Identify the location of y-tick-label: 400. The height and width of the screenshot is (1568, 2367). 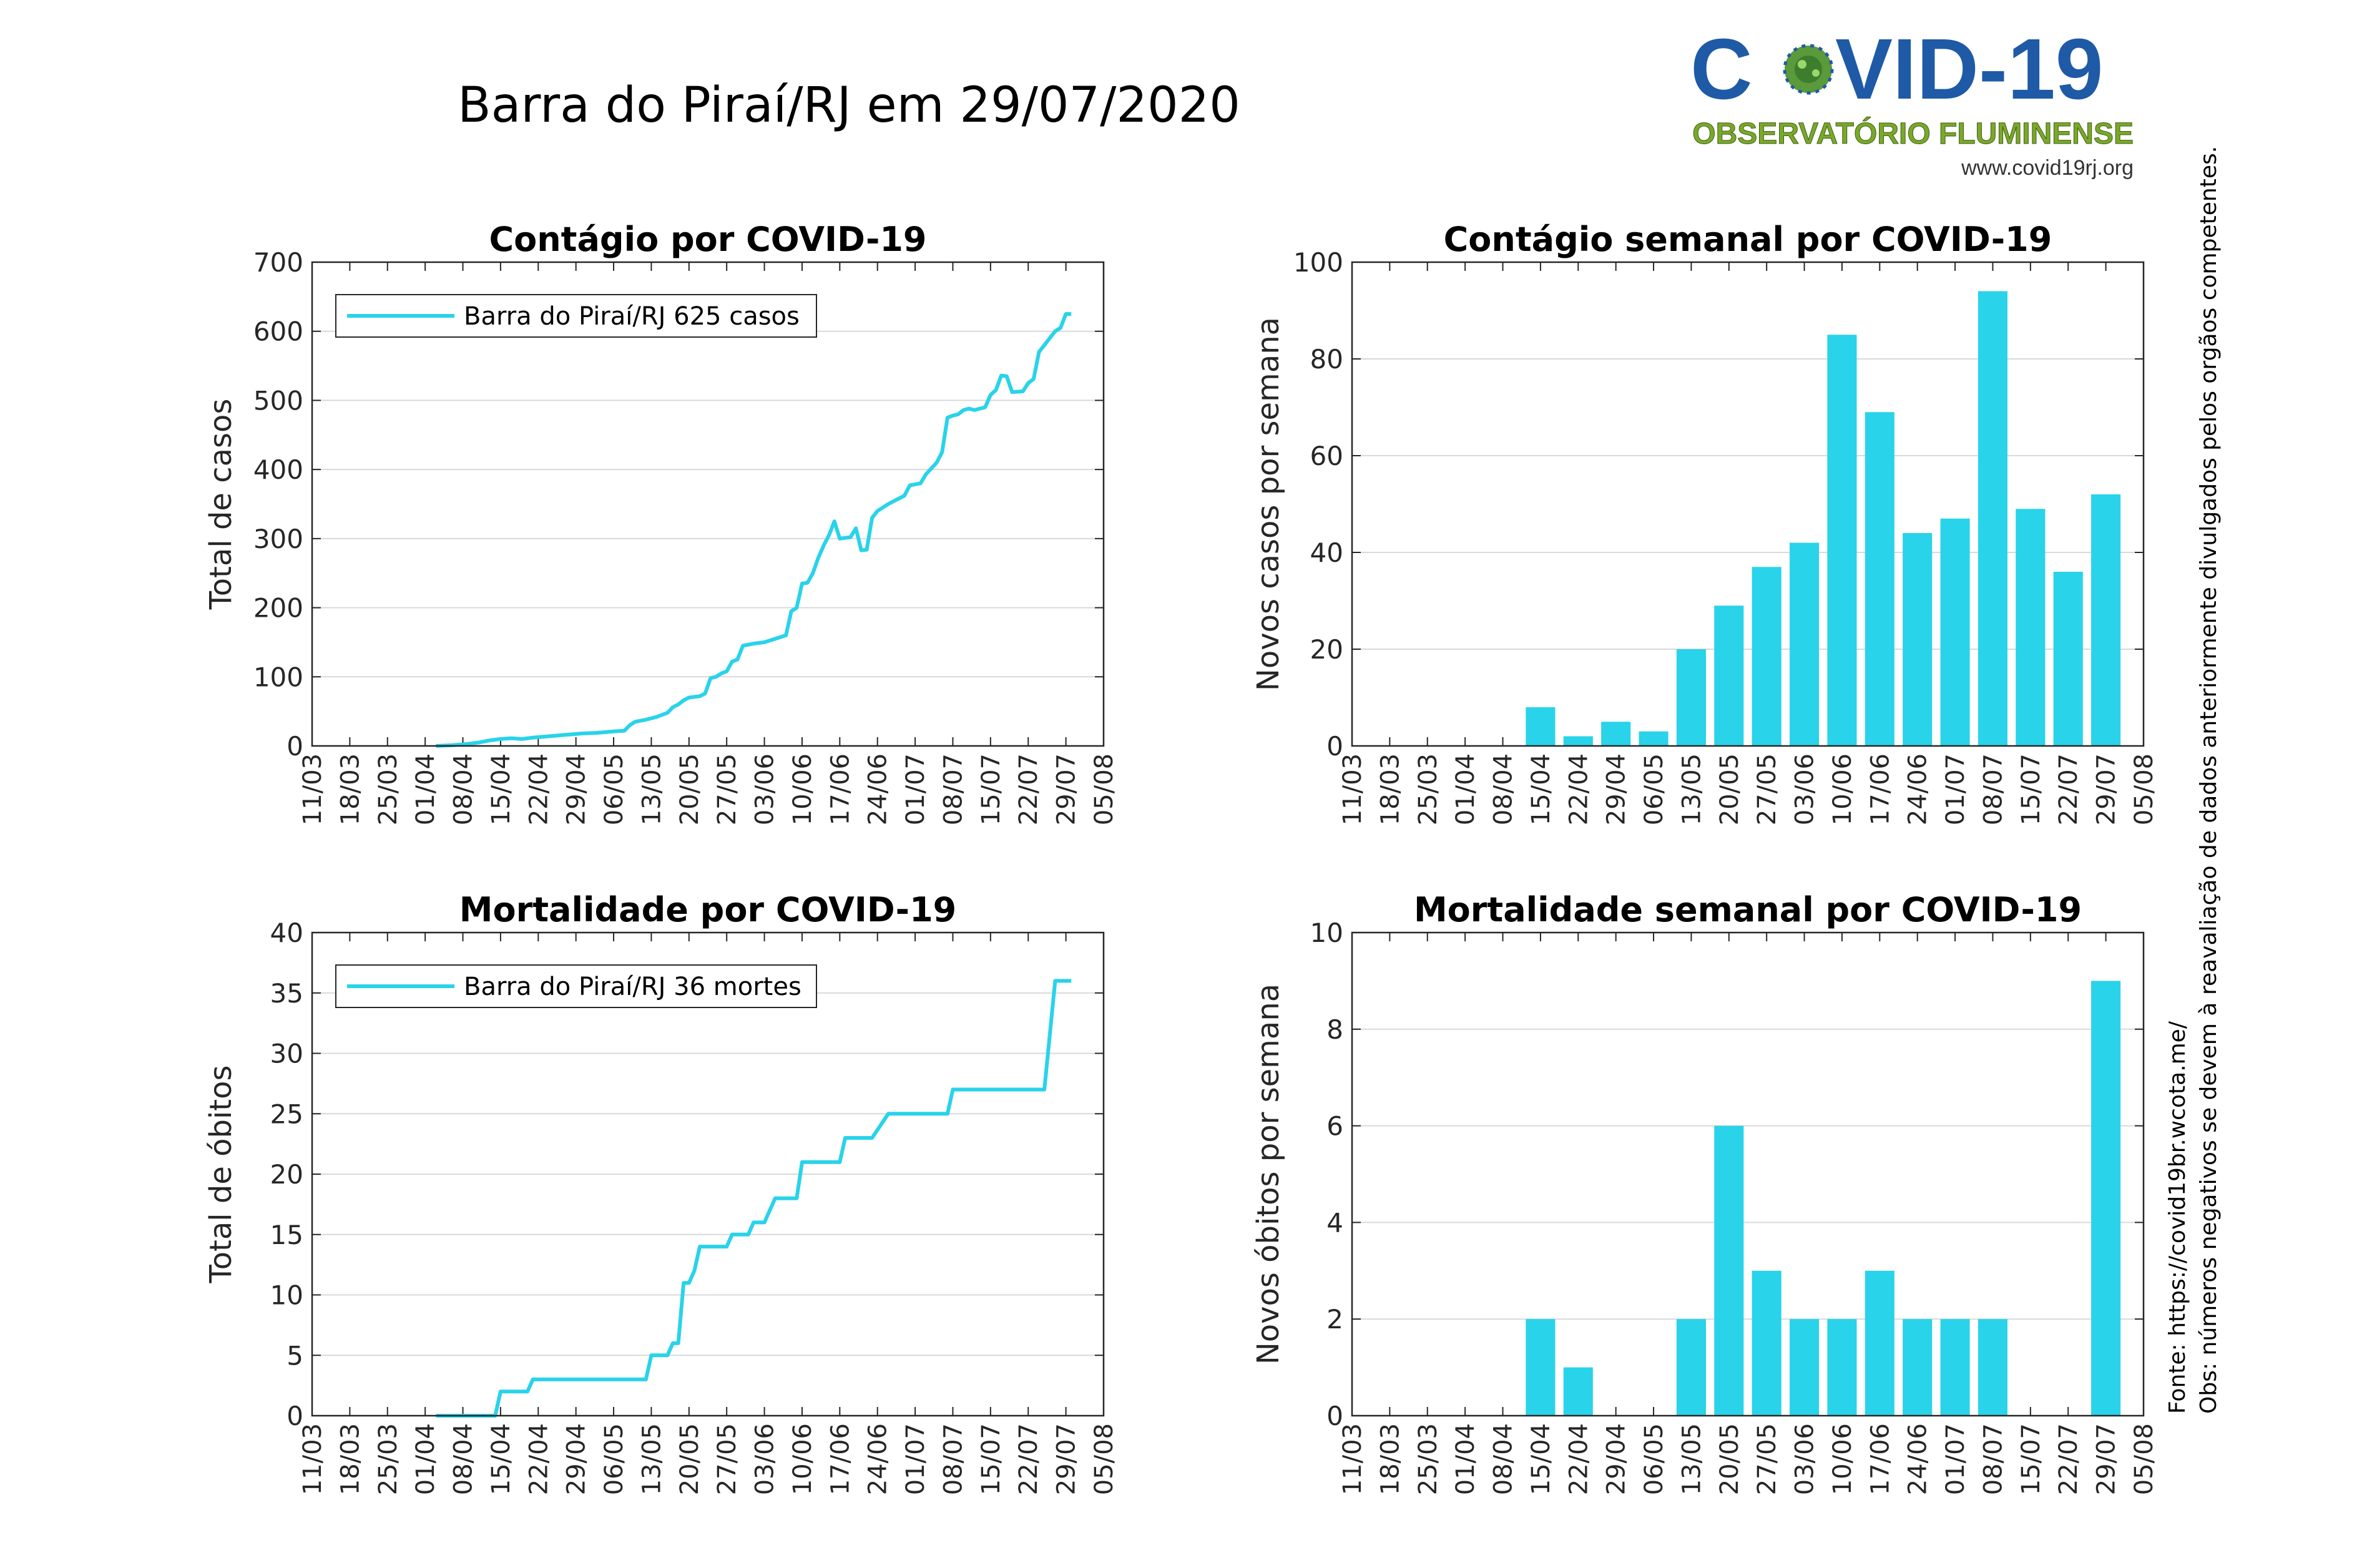
(278, 469).